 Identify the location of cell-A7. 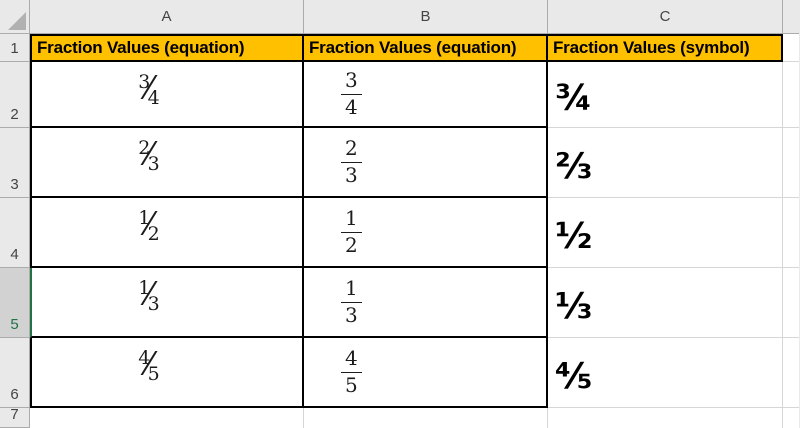
(167, 418).